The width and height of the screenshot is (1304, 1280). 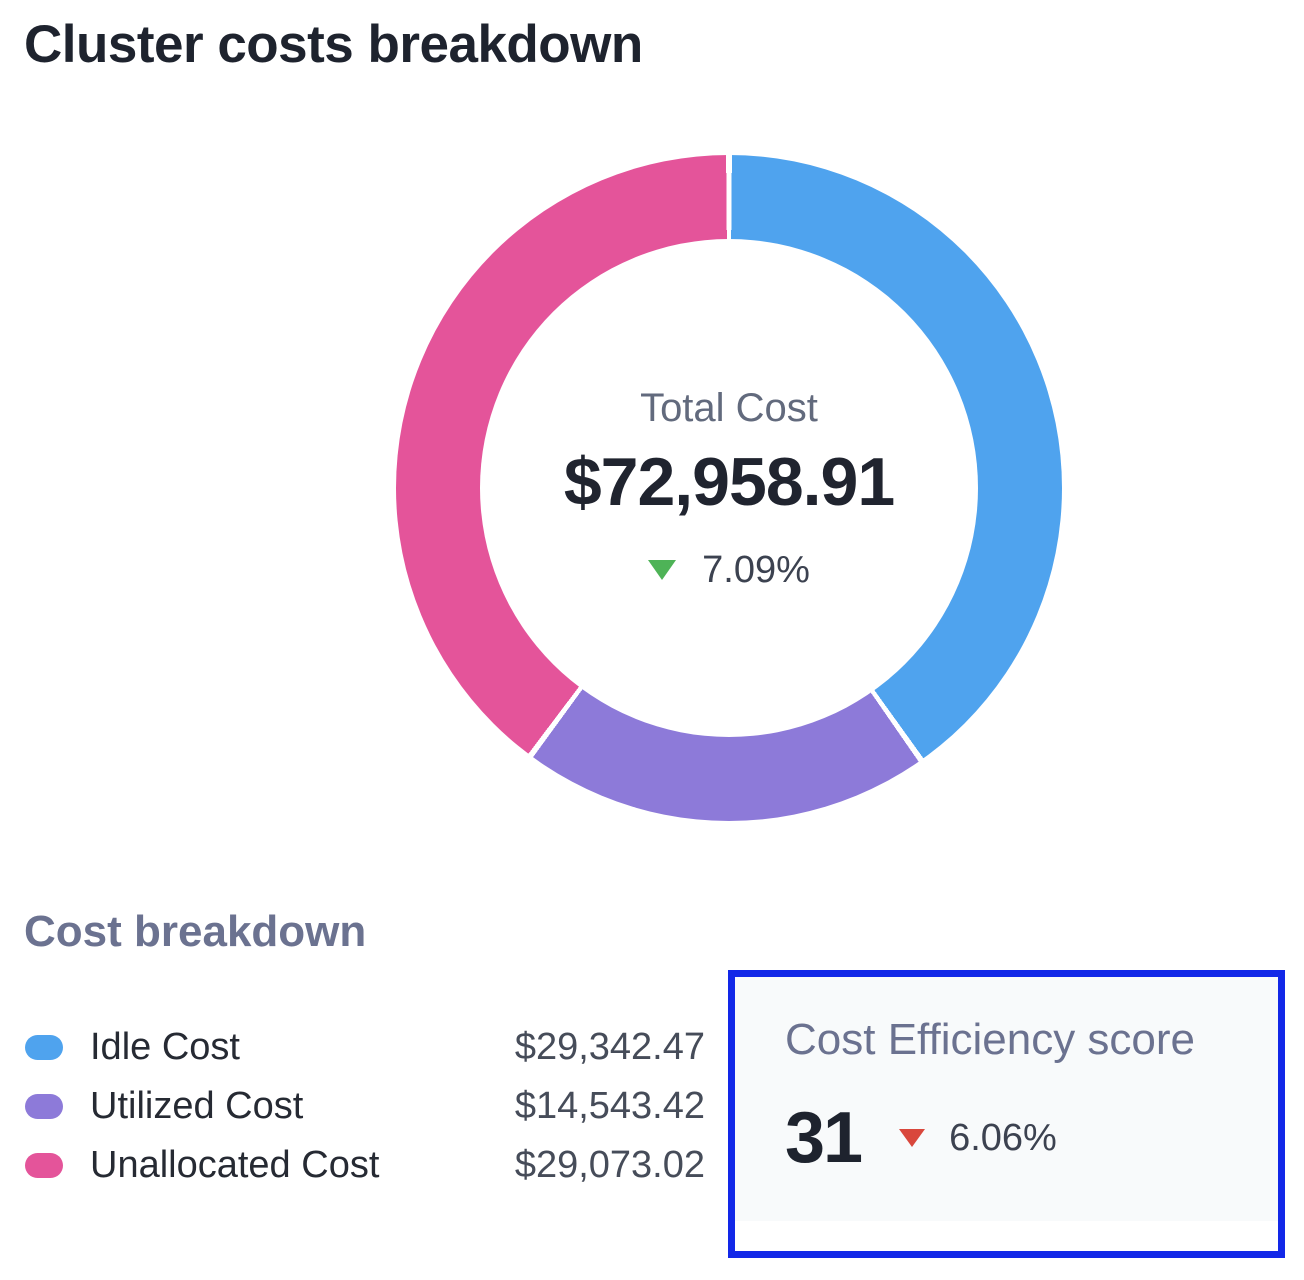 I want to click on page-title: Cluster costs breakdown, so click(x=333, y=44).